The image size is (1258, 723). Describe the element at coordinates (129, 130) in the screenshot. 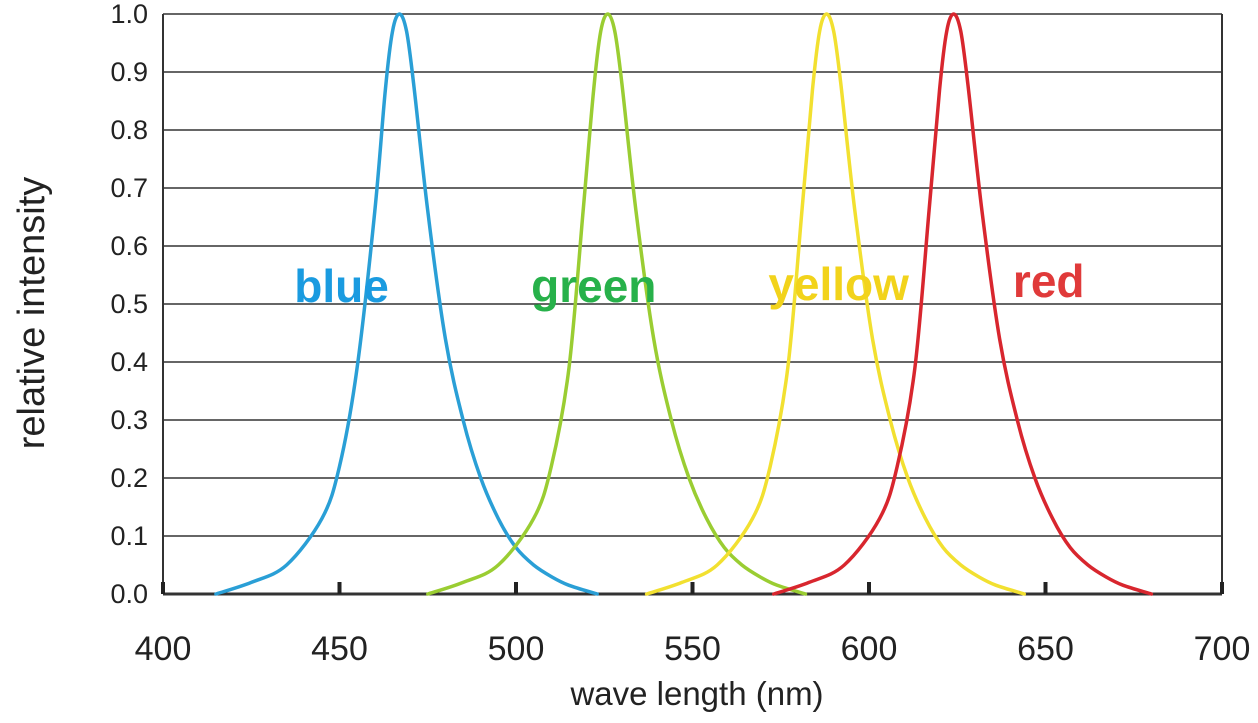

I see `y-tick-label: 0.8` at that location.